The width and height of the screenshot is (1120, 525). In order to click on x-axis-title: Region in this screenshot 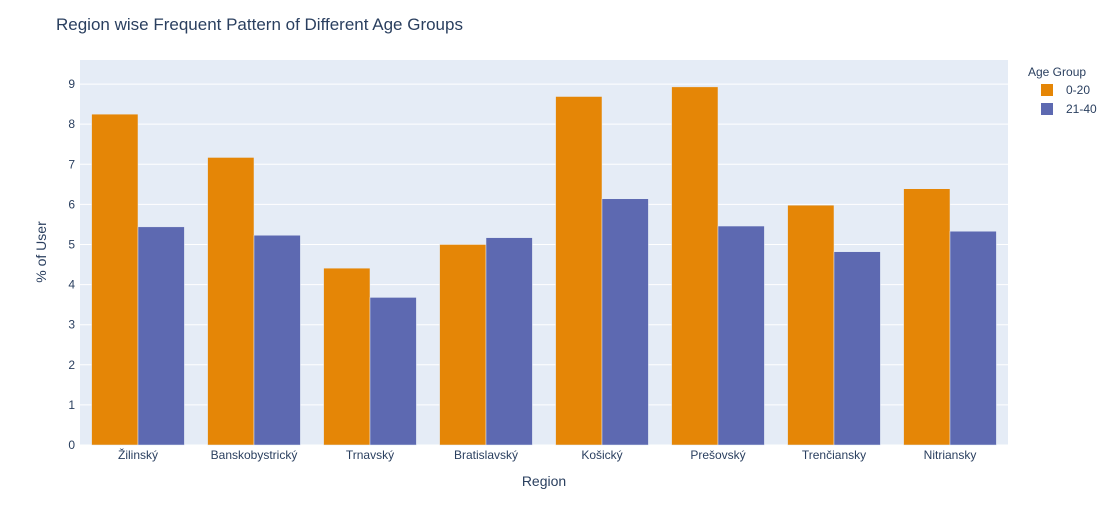, I will do `click(544, 481)`.